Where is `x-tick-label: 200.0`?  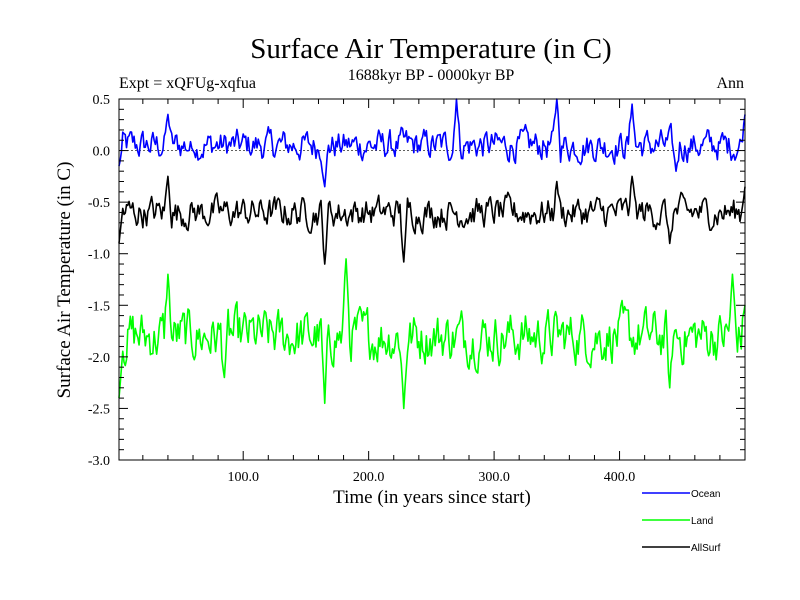 x-tick-label: 200.0 is located at coordinates (369, 477).